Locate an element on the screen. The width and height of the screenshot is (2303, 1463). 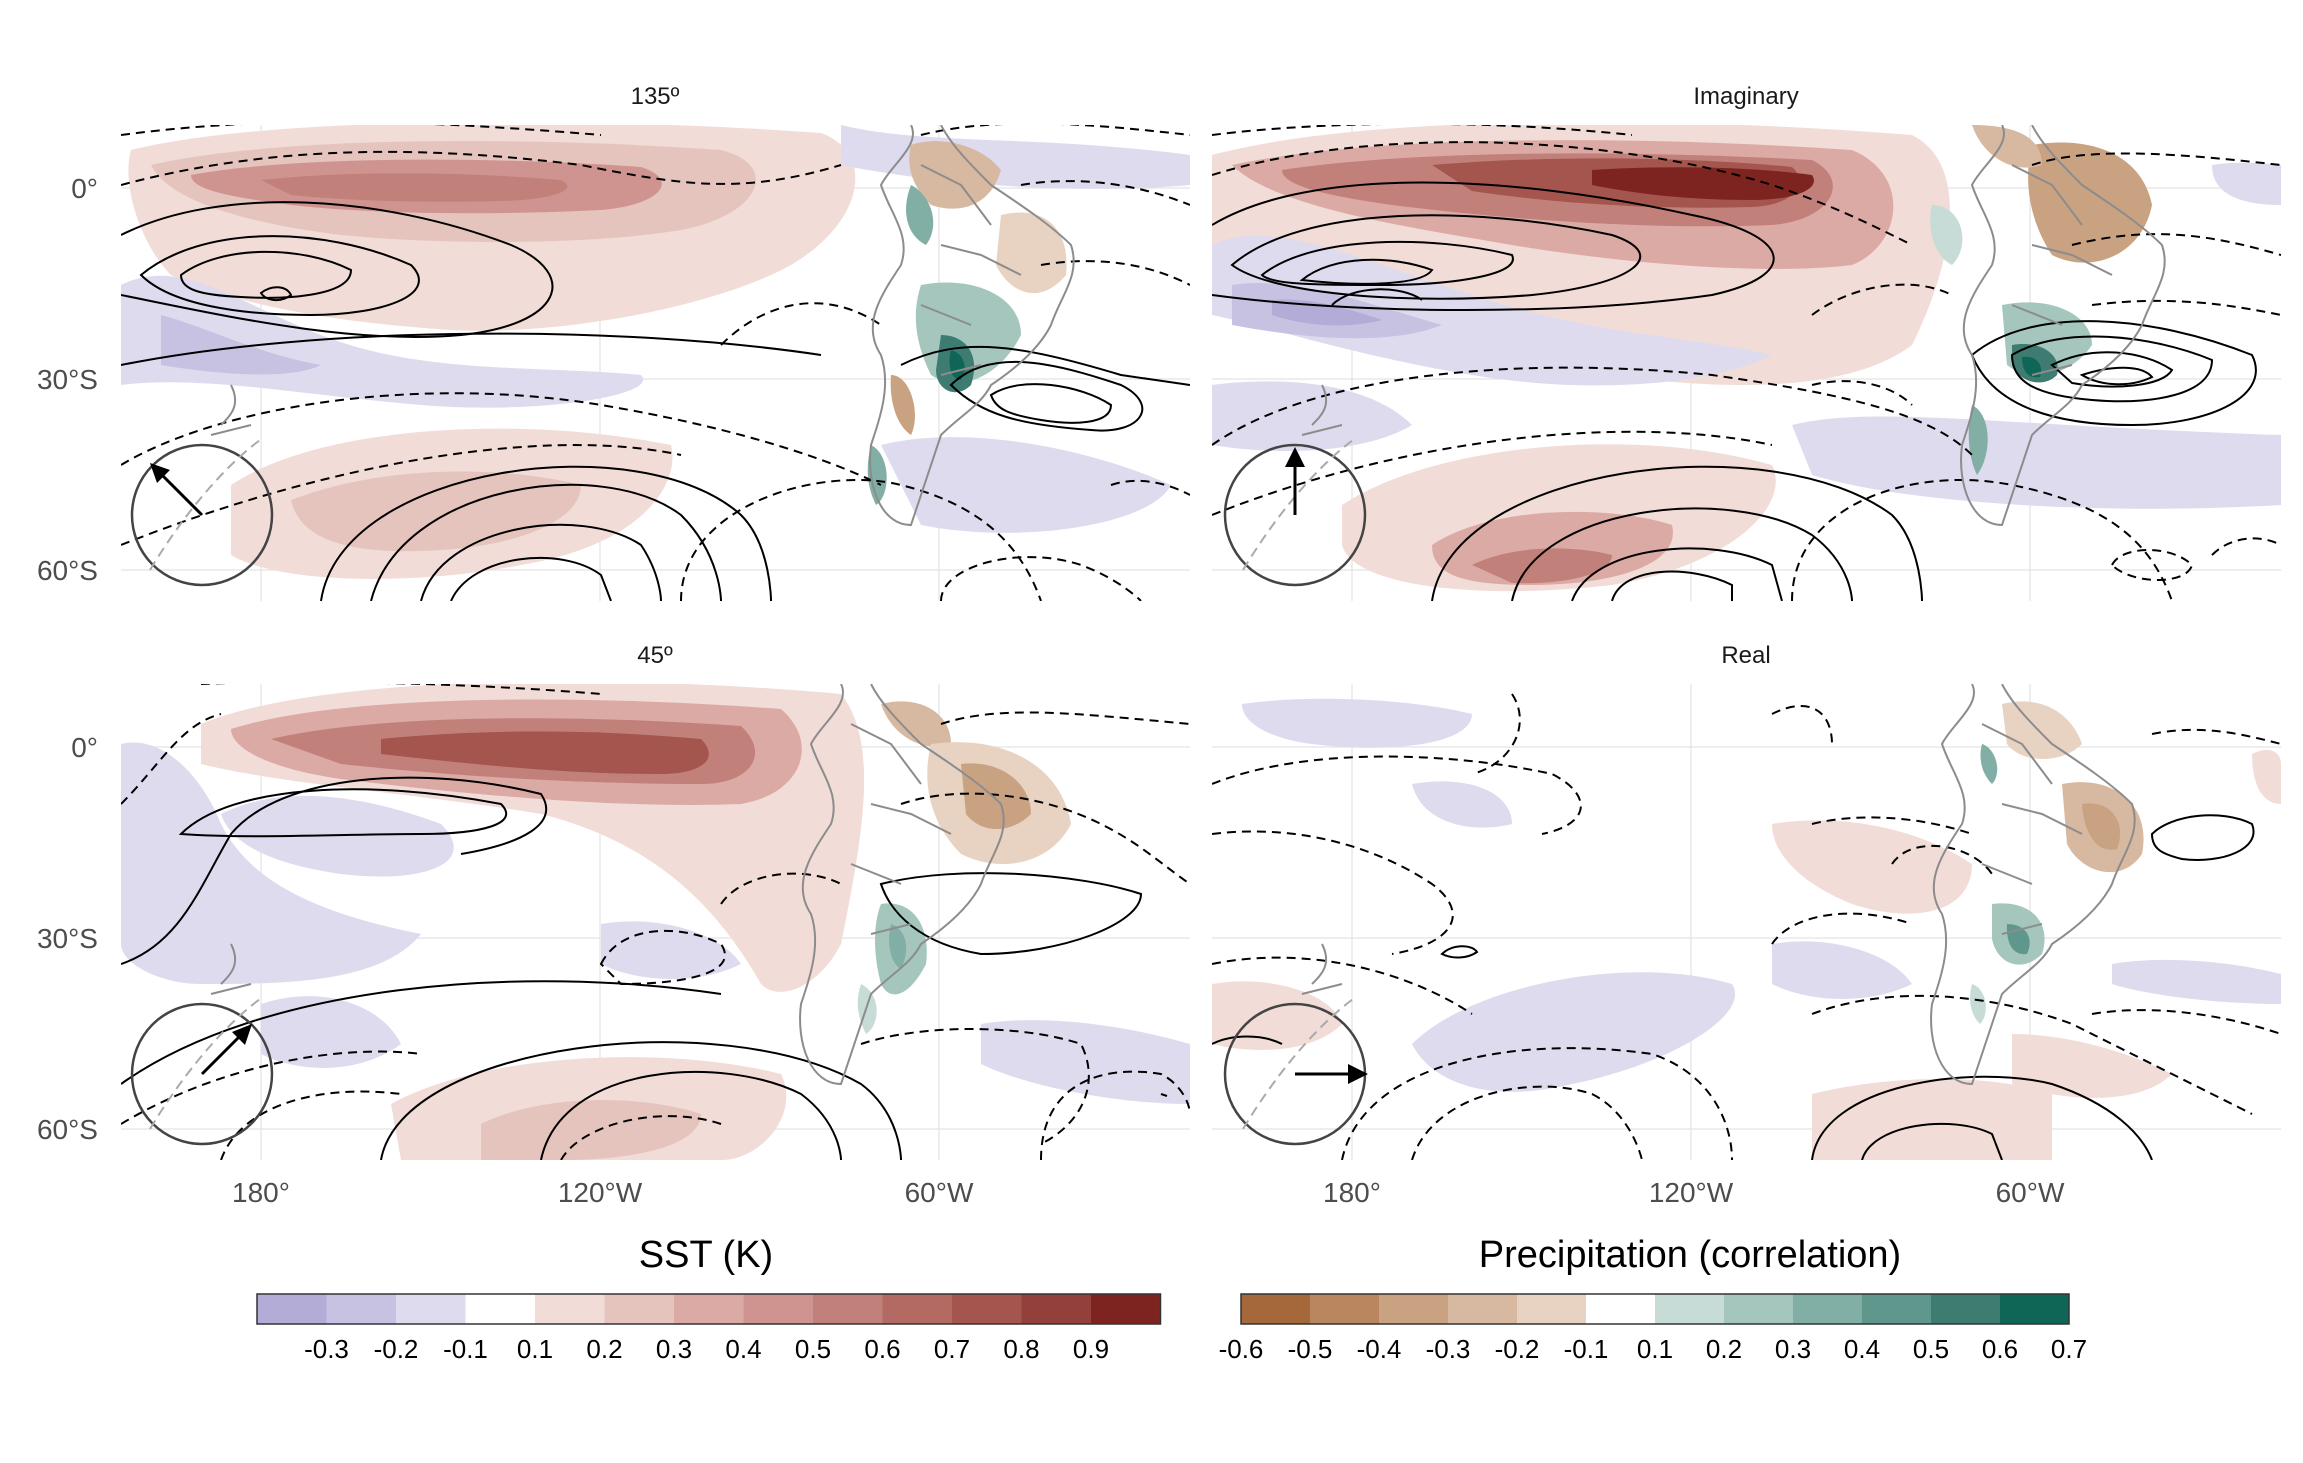
sst-tick-label: 0.1 is located at coordinates (535, 1349).